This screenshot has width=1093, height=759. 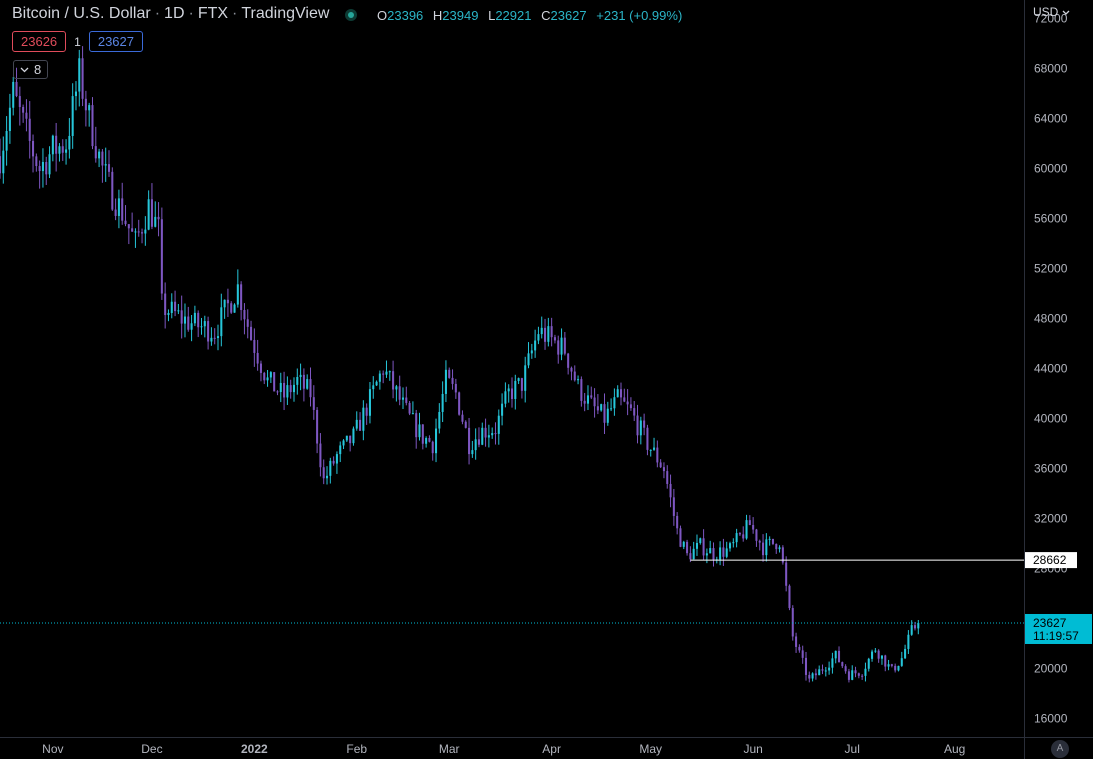 What do you see at coordinates (77, 41) in the screenshot?
I see `trade-panel: 23626 1 23627` at bounding box center [77, 41].